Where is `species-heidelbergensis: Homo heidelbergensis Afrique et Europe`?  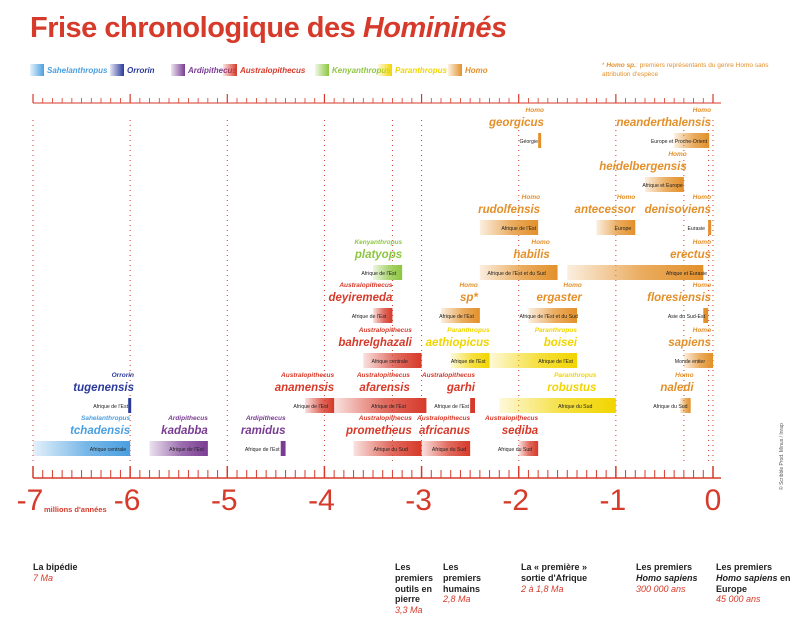 species-heidelbergensis: Homo heidelbergensis Afrique et Europe is located at coordinates (643, 171).